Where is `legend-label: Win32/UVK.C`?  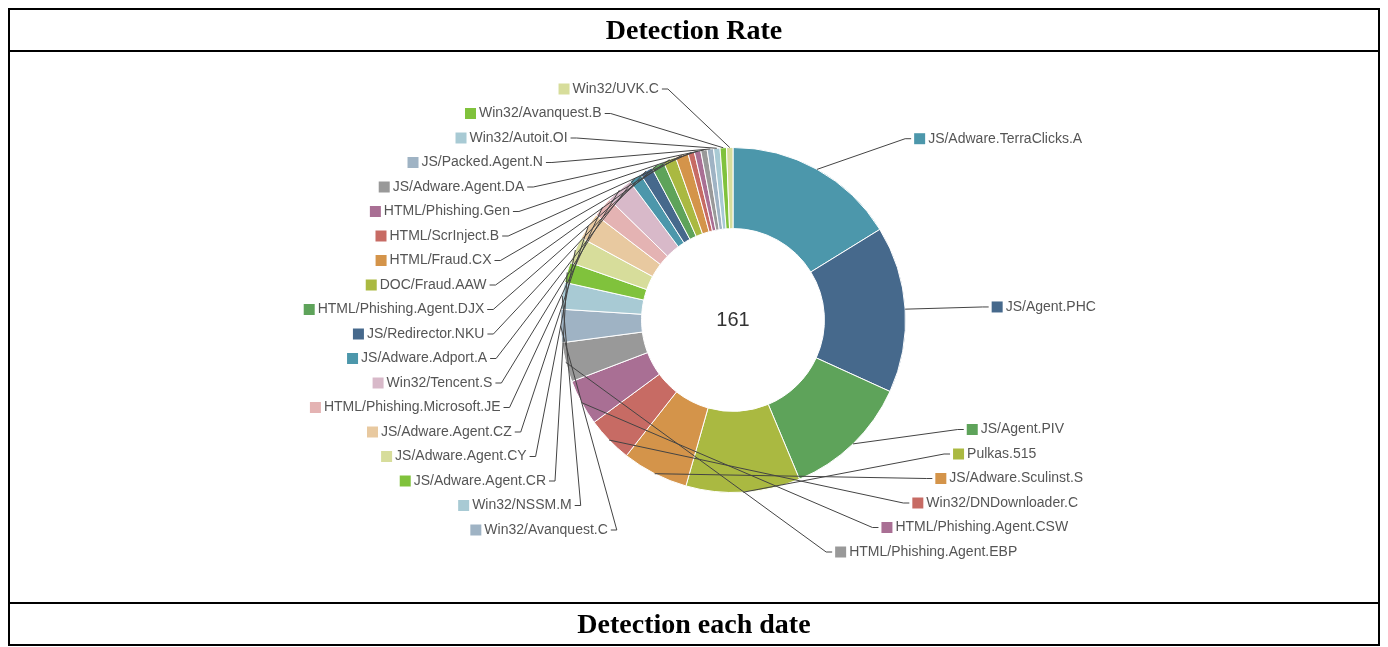 legend-label: Win32/UVK.C is located at coordinates (615, 87).